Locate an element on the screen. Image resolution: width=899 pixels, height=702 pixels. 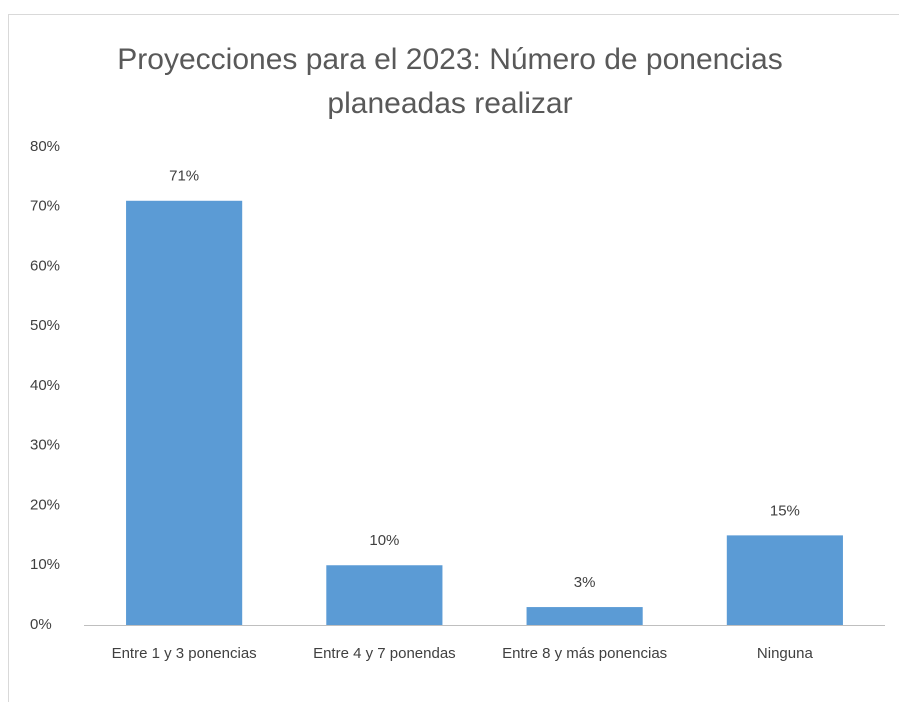
y-tick-label: 60% is located at coordinates (45, 265).